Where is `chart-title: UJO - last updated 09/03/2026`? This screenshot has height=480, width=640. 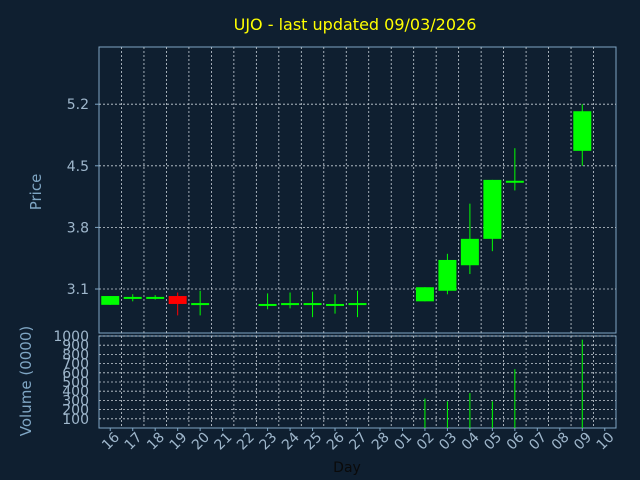 chart-title: UJO - last updated 09/03/2026 is located at coordinates (355, 24).